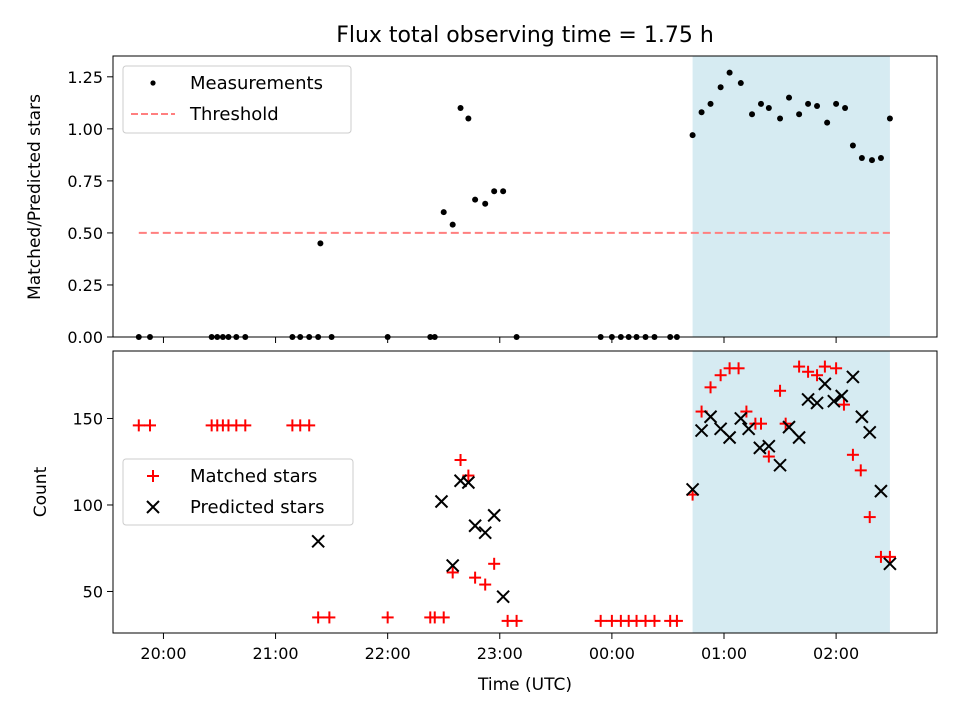  Describe the element at coordinates (153, 83) in the screenshot. I see `legend-measurements-marker` at that location.